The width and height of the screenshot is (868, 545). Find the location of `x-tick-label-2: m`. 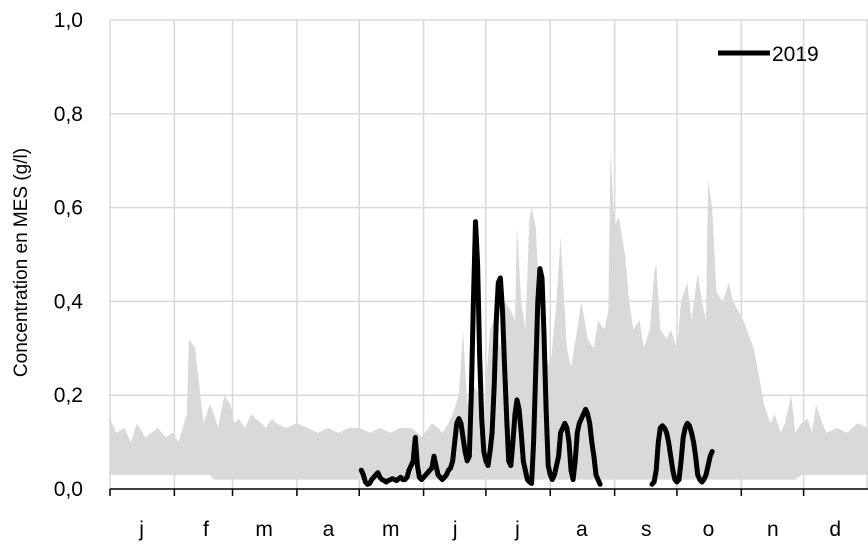

x-tick-label-2: m is located at coordinates (264, 529).